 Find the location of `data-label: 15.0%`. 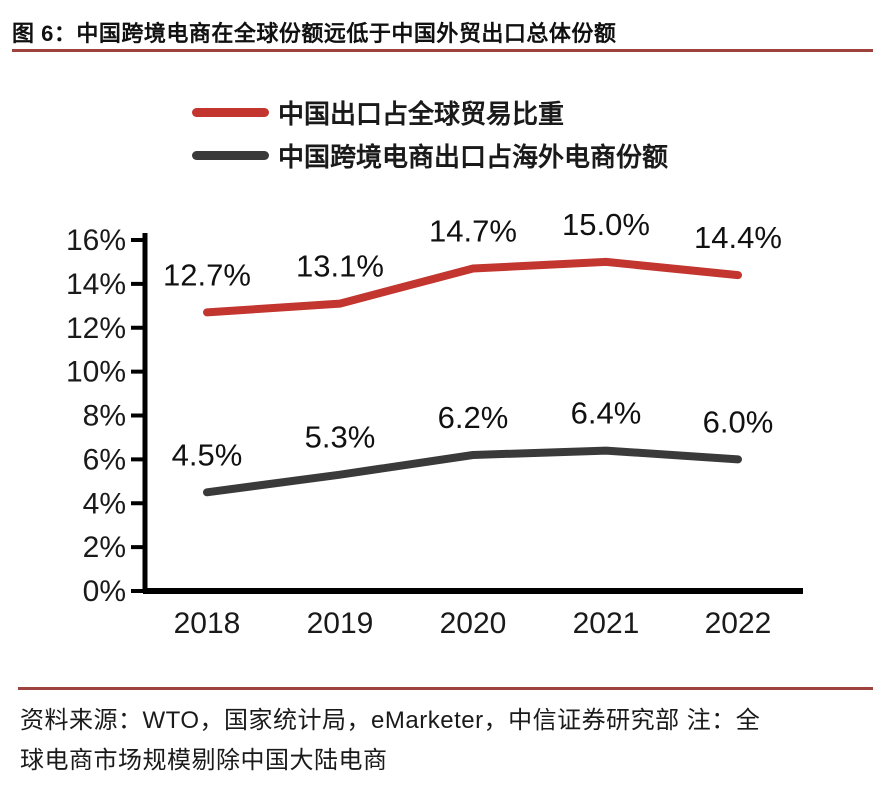

data-label: 15.0% is located at coordinates (606, 224).